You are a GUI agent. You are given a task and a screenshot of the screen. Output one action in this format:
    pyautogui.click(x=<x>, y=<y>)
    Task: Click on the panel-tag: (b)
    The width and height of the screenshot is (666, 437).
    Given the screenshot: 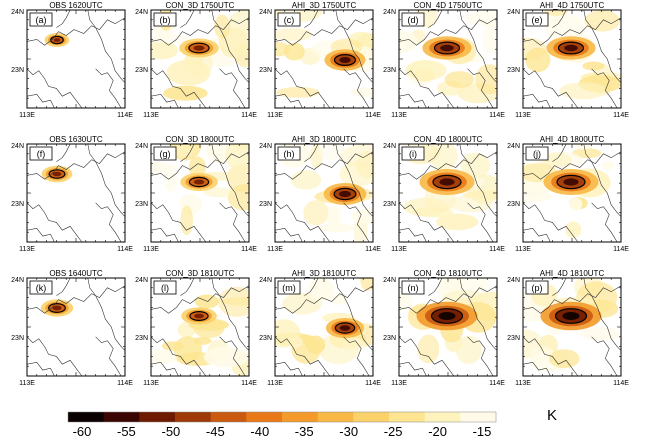 What is the action you would take?
    pyautogui.click(x=165, y=19)
    